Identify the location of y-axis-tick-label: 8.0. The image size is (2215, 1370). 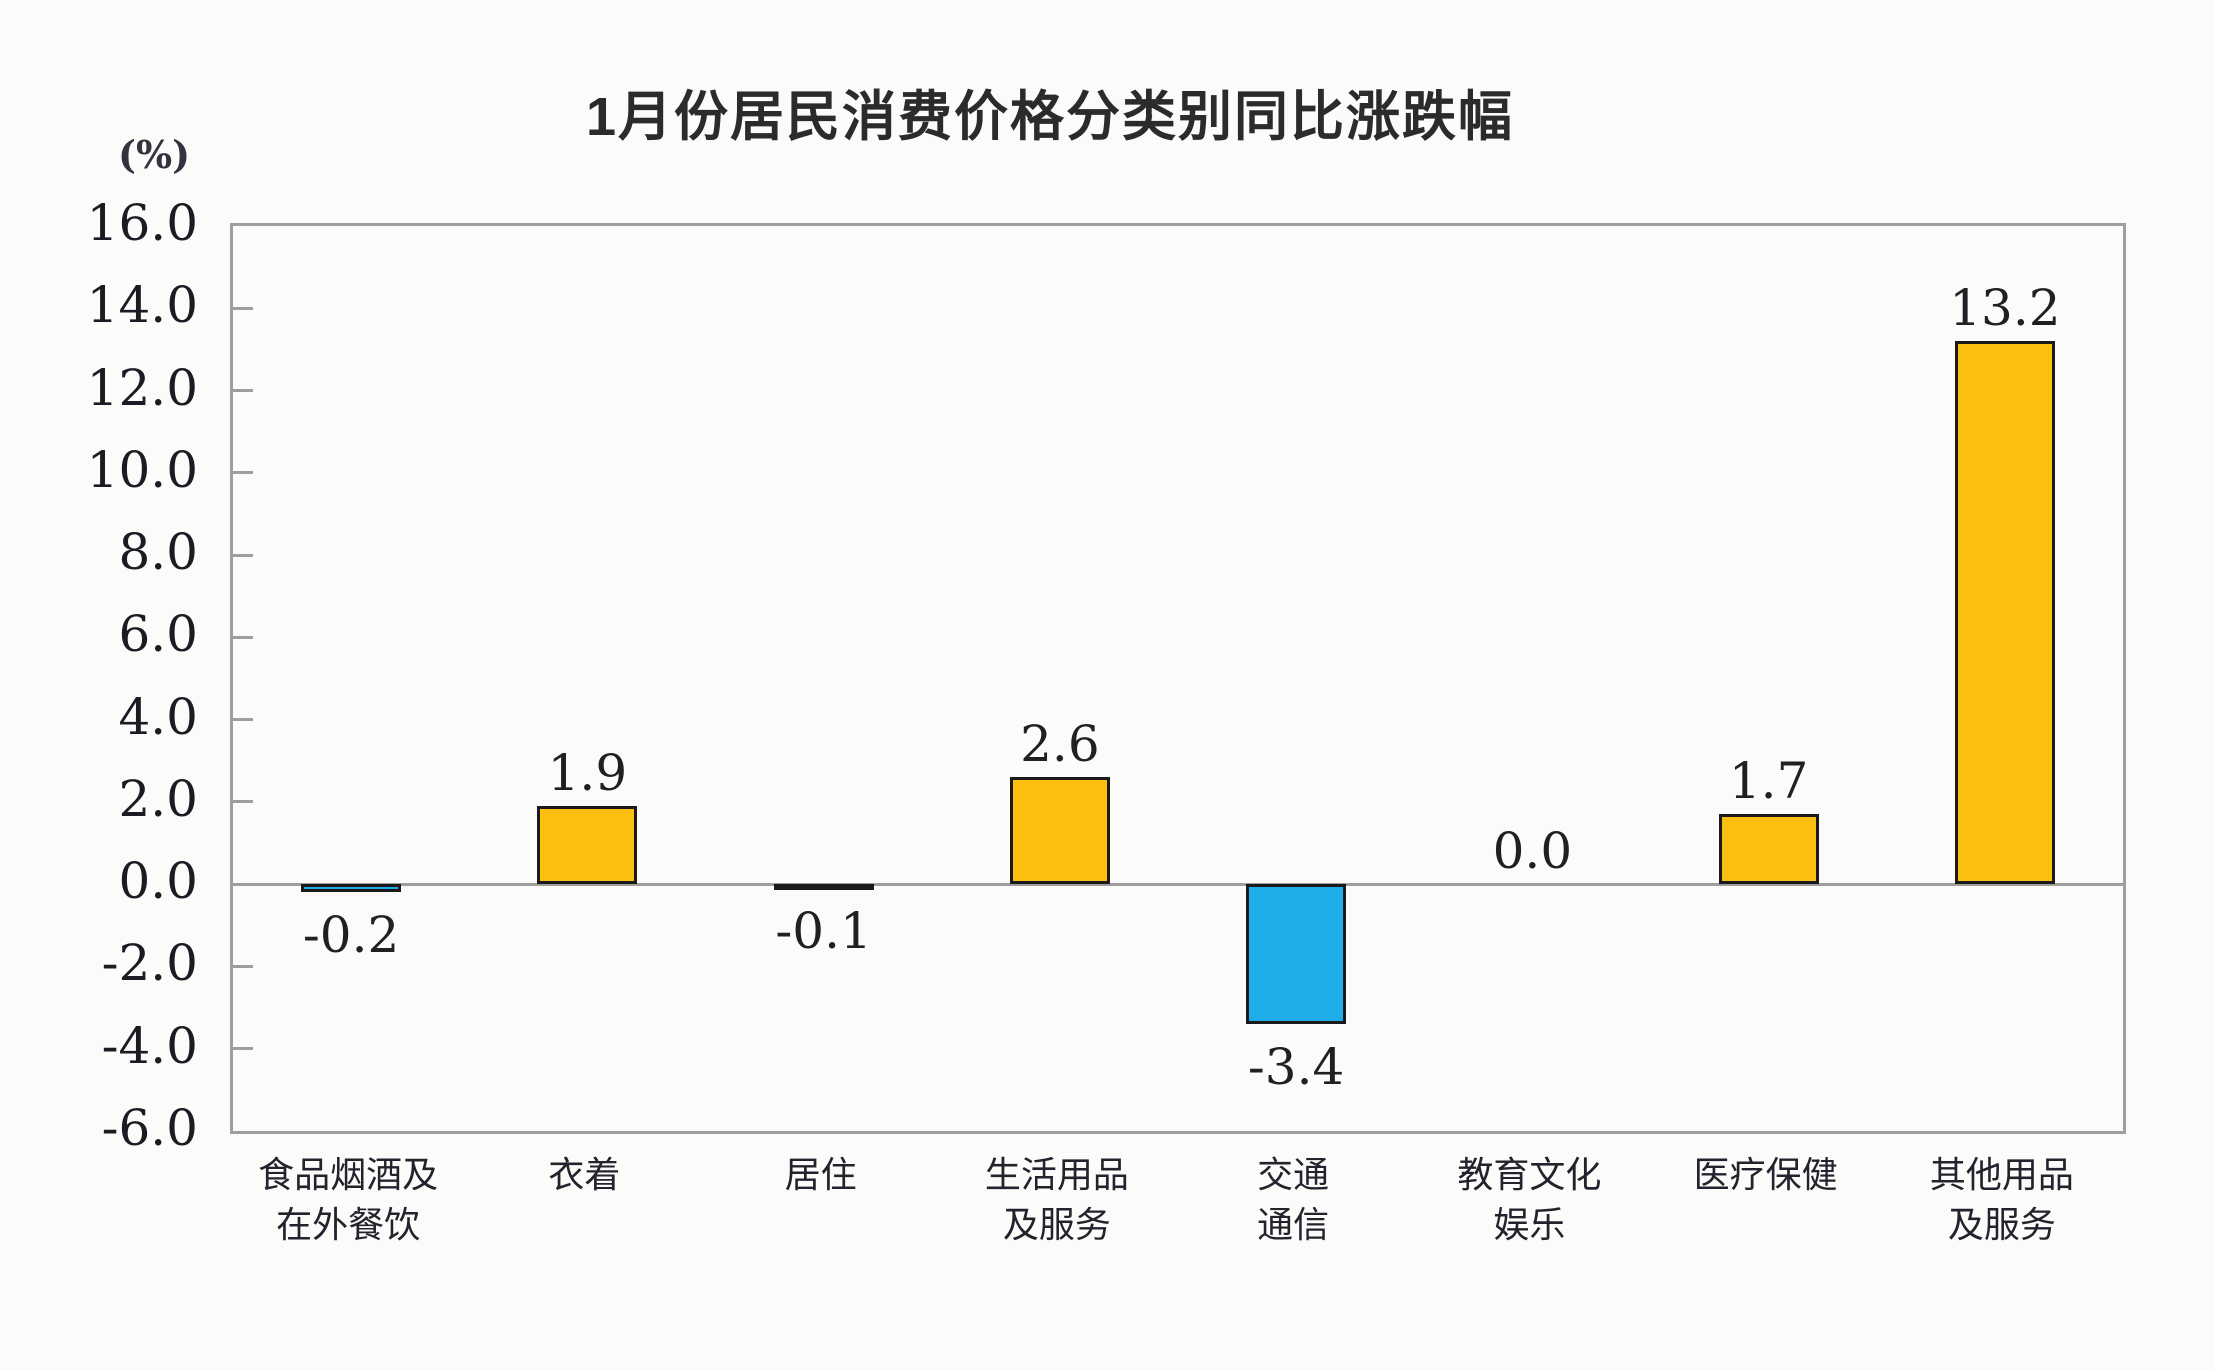
(158, 552).